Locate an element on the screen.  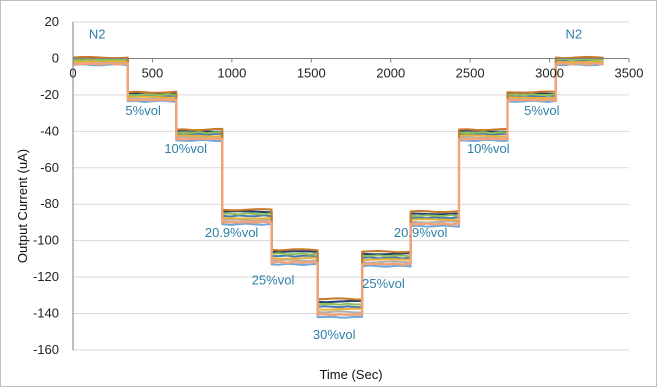
x-axis-title: Time (Sec) is located at coordinates (350, 374).